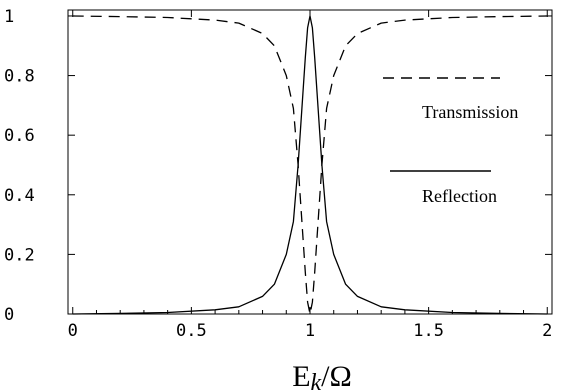 Image resolution: width=562 pixels, height=392 pixels. I want to click on x-tick-label: 0, so click(73, 331).